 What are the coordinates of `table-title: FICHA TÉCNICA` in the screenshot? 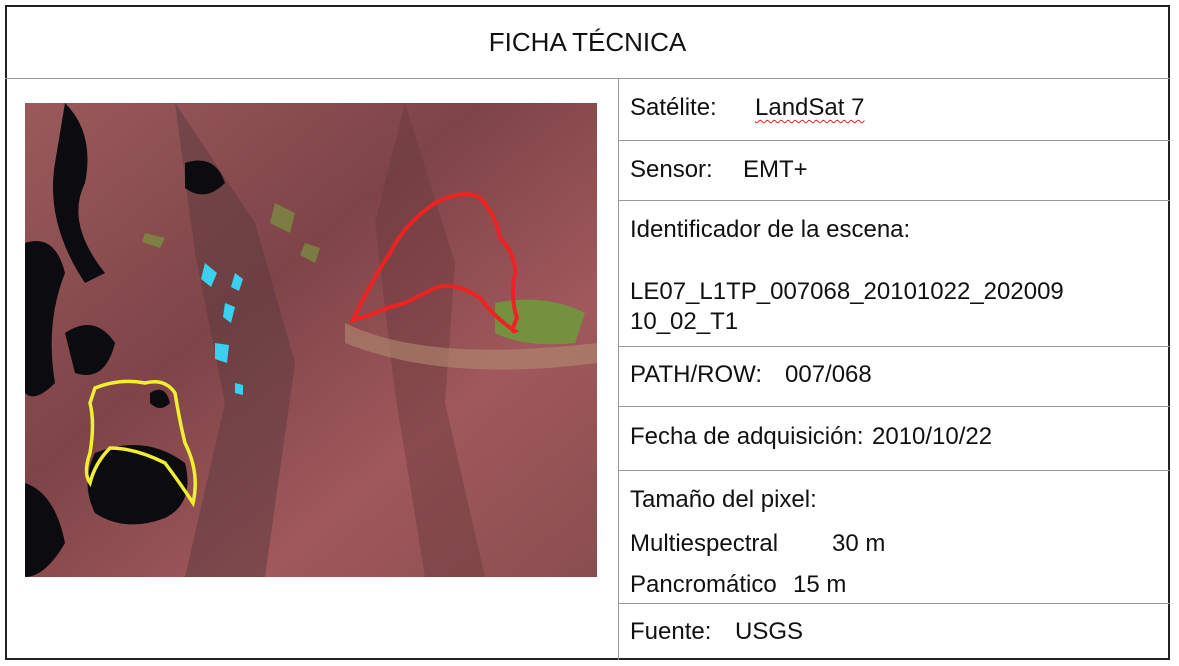 It's located at (587, 42).